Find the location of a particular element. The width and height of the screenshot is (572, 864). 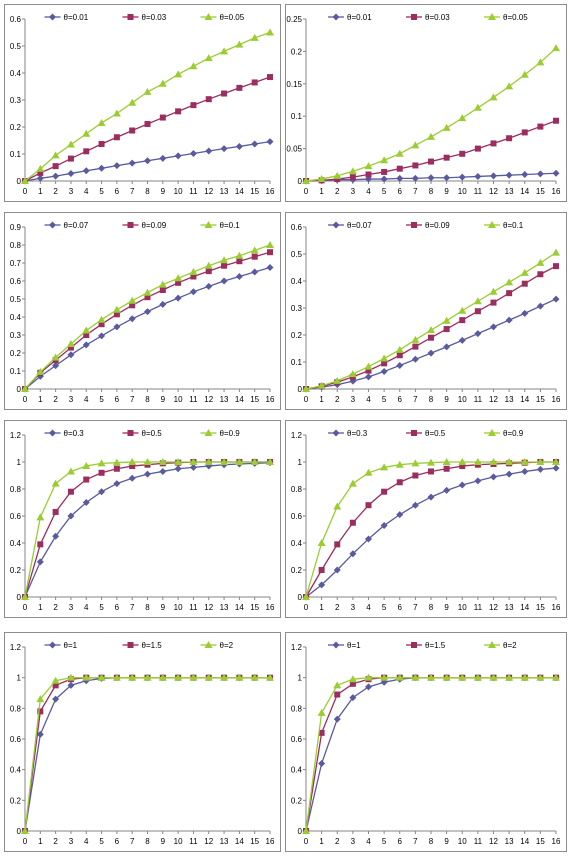

legend-label: θ=1.5 is located at coordinates (435, 645).